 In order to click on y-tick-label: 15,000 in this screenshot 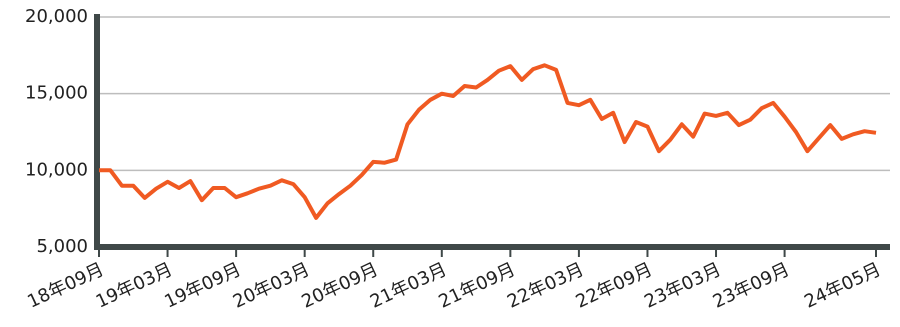, I will do `click(56, 93)`.